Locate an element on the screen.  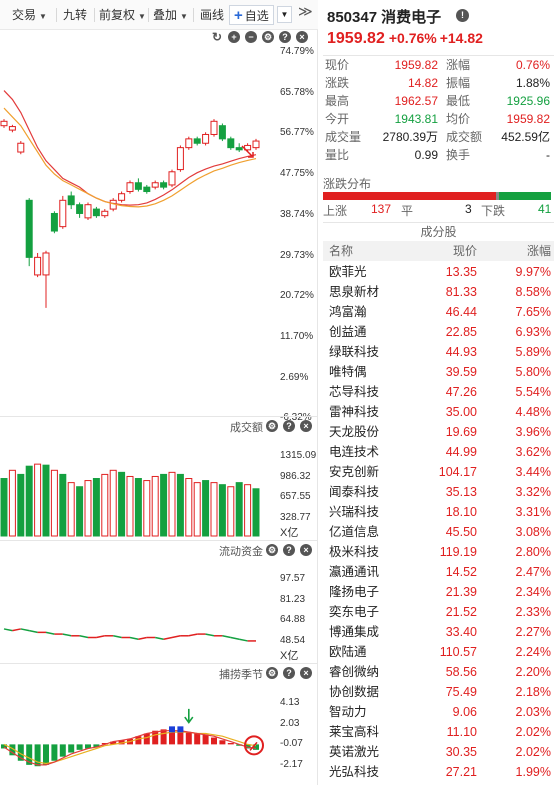
season-chart is located at coordinates (137, 734).